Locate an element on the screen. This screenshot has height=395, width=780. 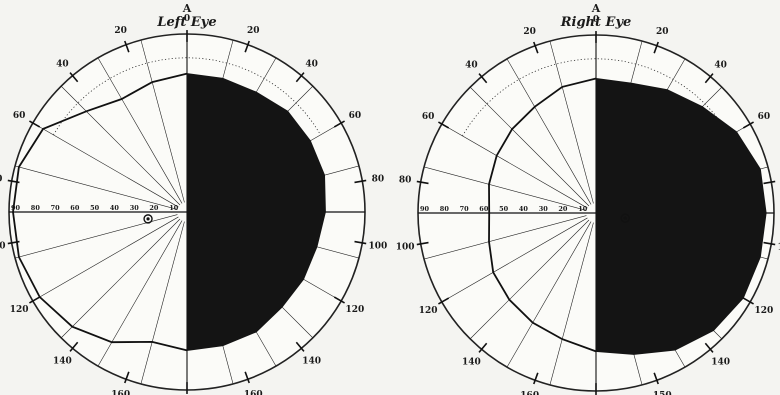
degree-label-340: 20 is located at coordinates (120, 31).